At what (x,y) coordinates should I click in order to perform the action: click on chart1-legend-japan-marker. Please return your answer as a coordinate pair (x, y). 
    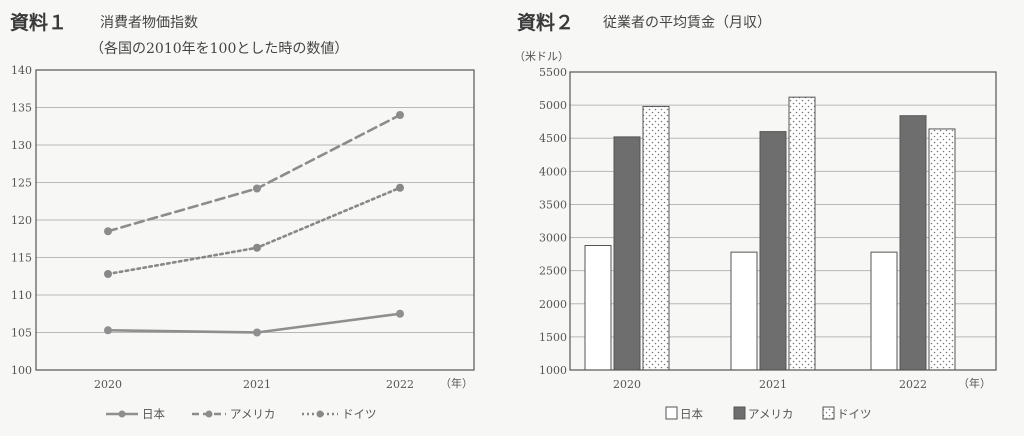
    Looking at the image, I should click on (122, 414).